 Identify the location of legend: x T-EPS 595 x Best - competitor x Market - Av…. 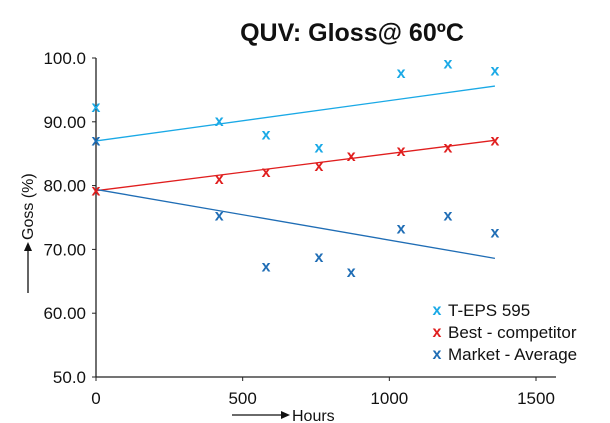
(505, 332).